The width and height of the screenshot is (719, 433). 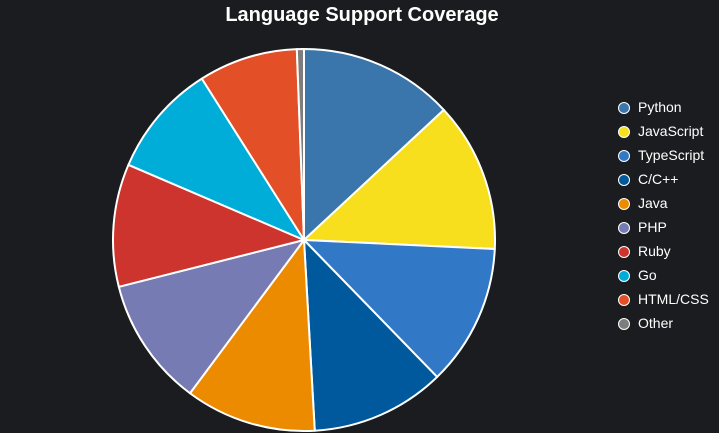 I want to click on pie-slice-go, so click(x=216, y=159).